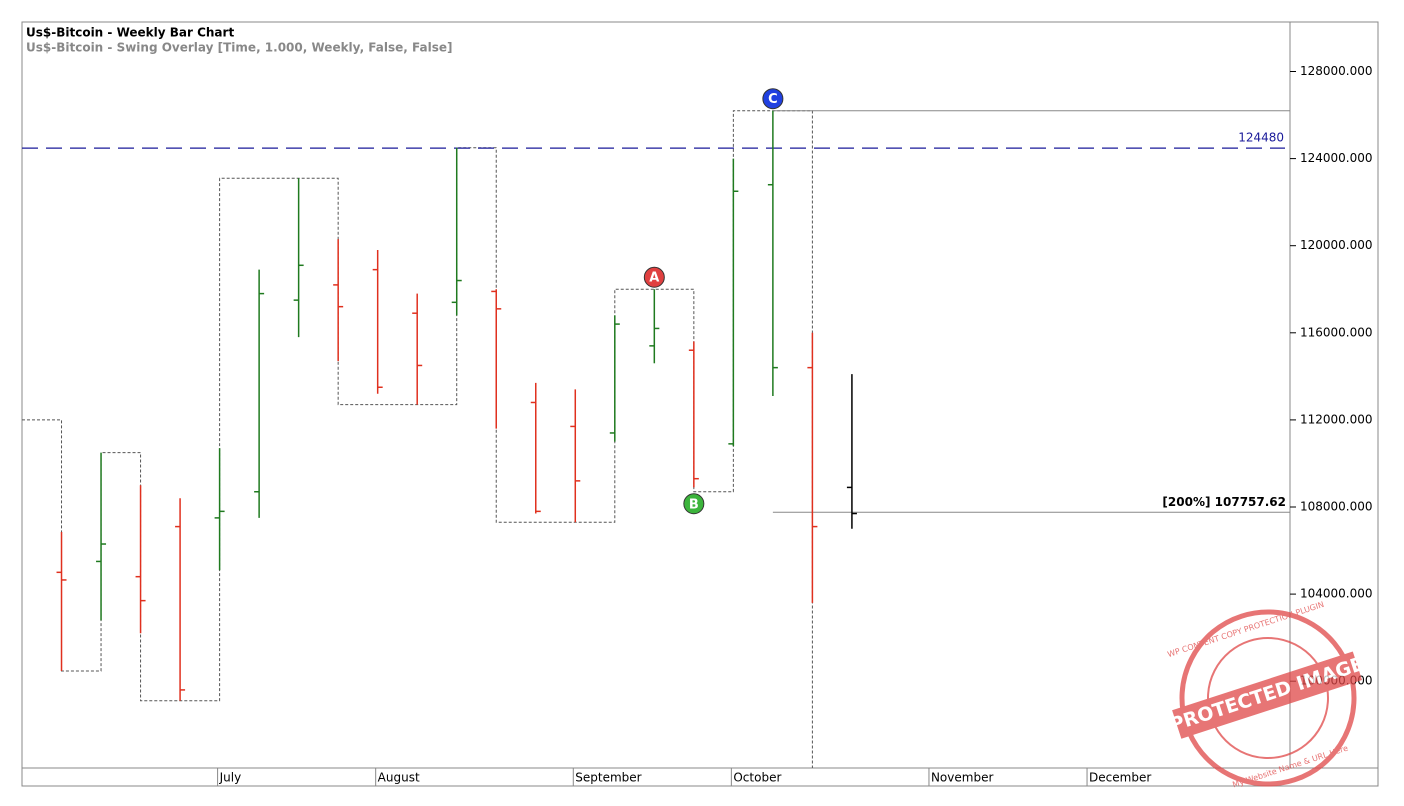 The height and width of the screenshot is (806, 1404). What do you see at coordinates (1261, 138) in the screenshot?
I see `level-label: 124480` at bounding box center [1261, 138].